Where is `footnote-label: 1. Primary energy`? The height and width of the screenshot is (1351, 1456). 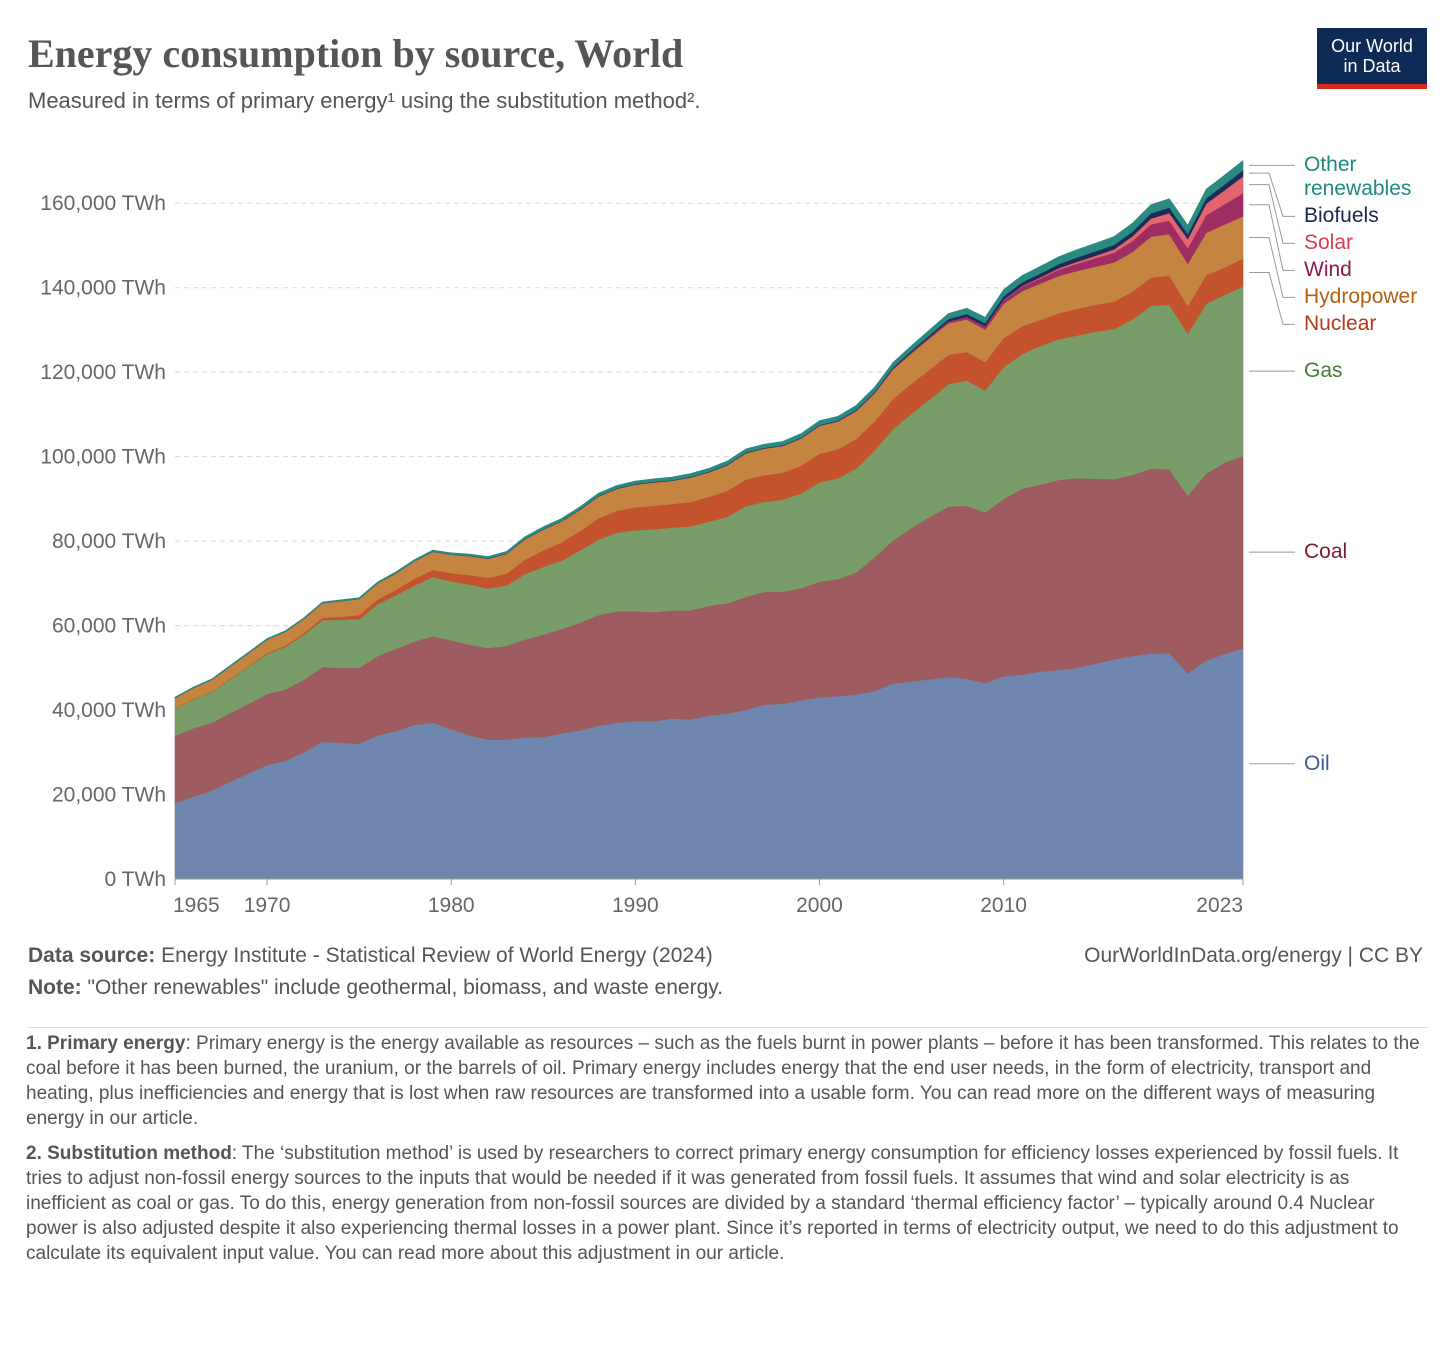
footnote-label: 1. Primary energy is located at coordinates (106, 1043).